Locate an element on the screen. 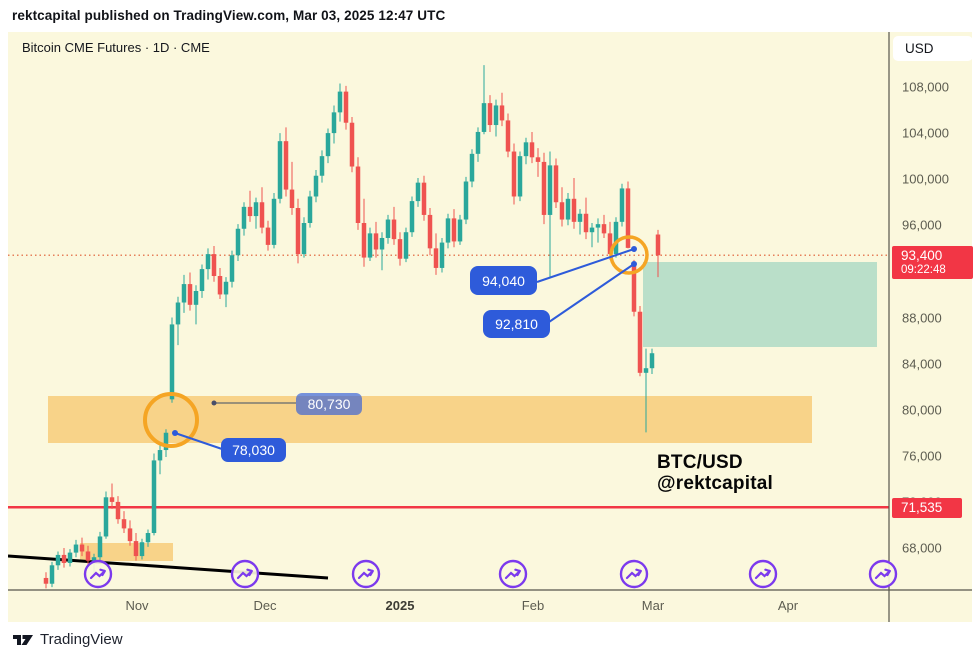 The height and width of the screenshot is (657, 980). time-tick-label: Apr is located at coordinates (788, 605).